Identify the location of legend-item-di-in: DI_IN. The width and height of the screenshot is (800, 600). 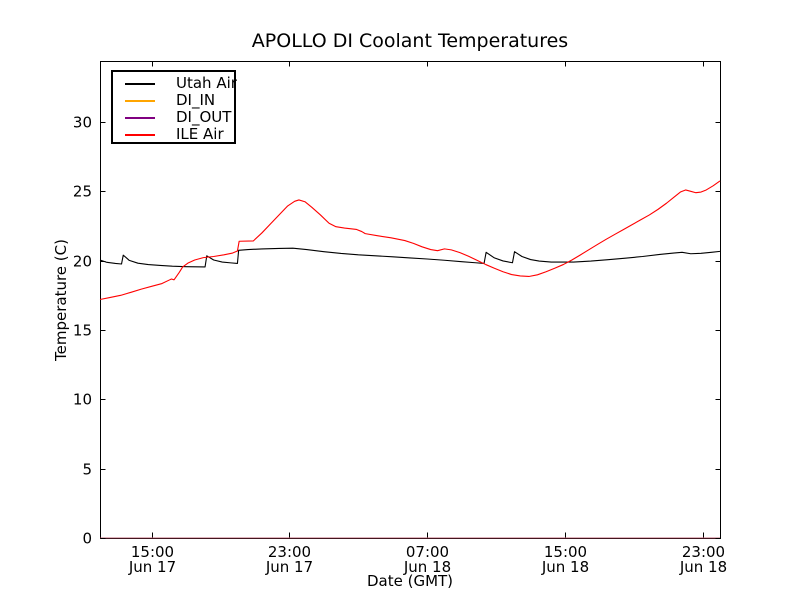
(173, 100).